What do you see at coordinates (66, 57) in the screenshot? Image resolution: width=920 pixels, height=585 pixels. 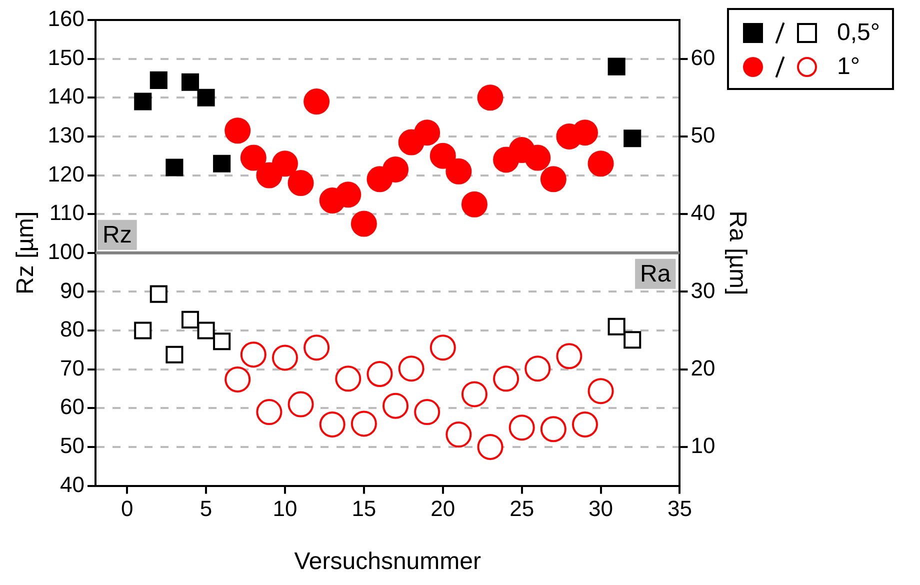 I see `y-tick-label: 150` at bounding box center [66, 57].